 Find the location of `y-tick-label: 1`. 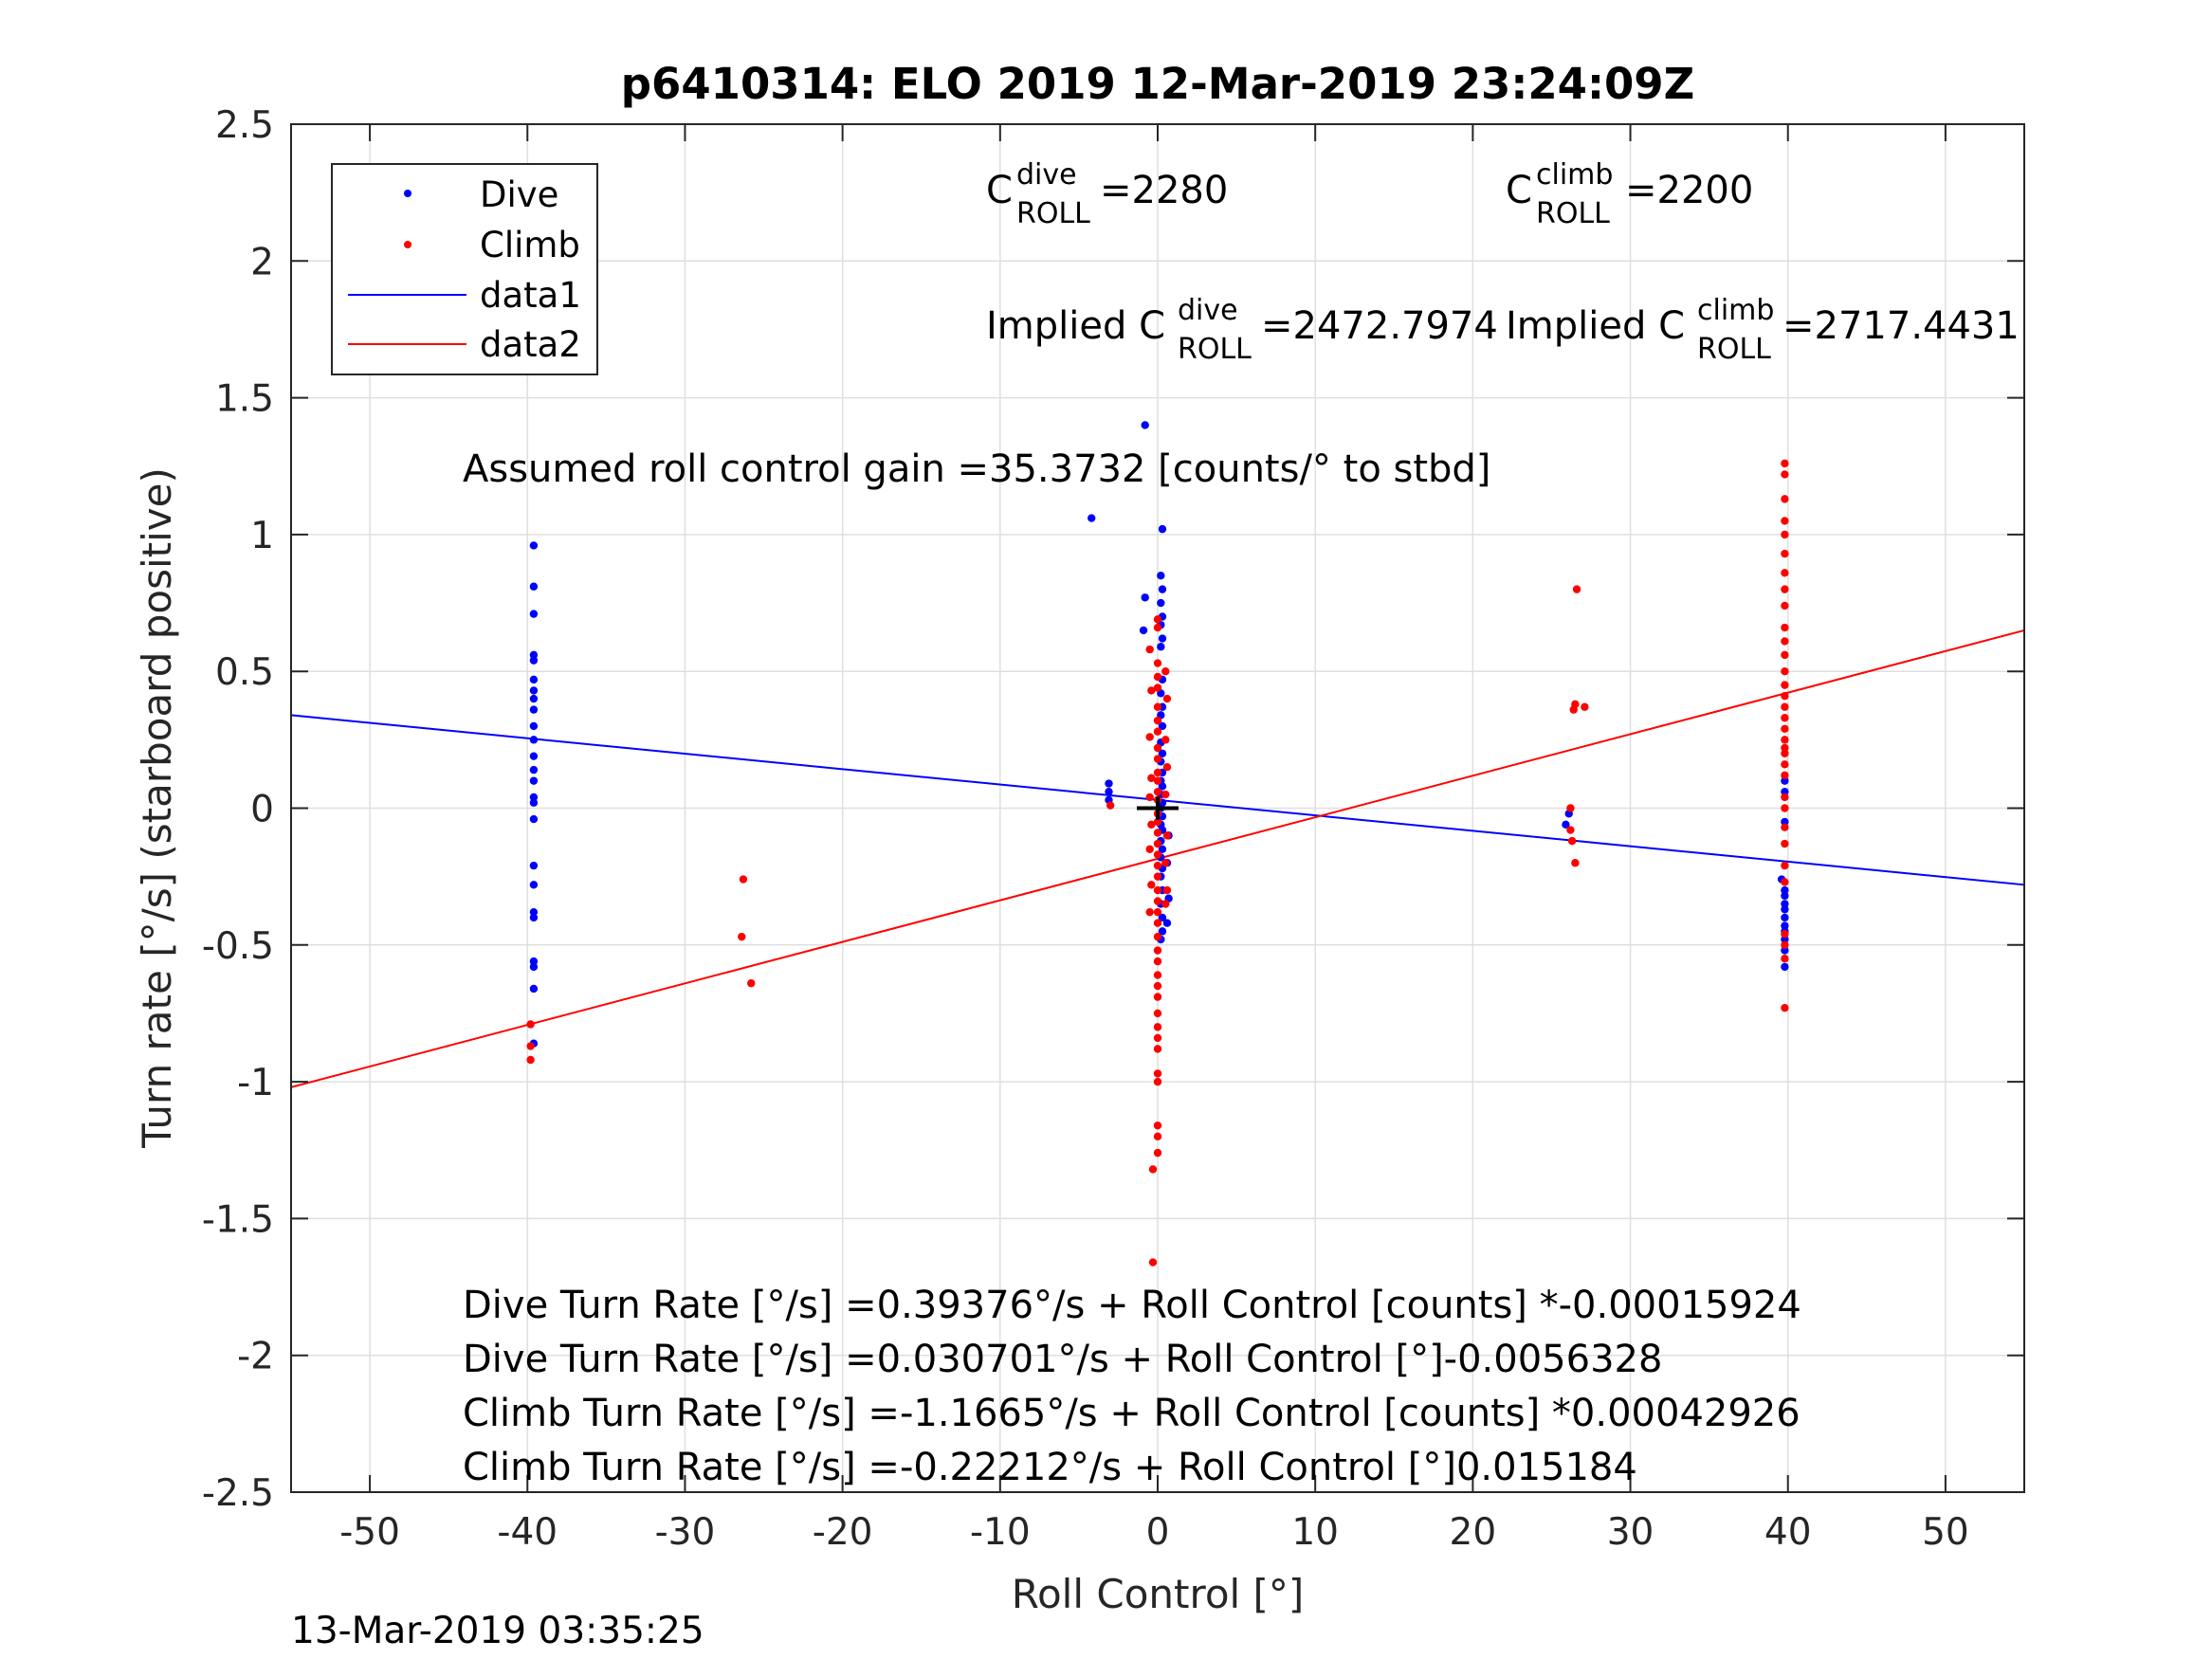

y-tick-label: 1 is located at coordinates (262, 536).